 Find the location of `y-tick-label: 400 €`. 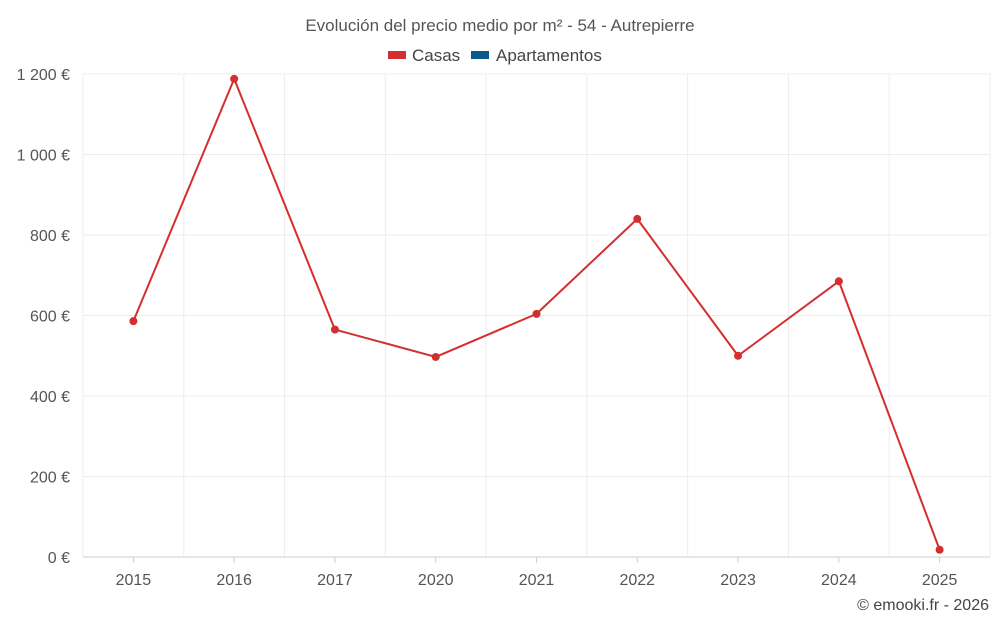

y-tick-label: 400 € is located at coordinates (50, 397).